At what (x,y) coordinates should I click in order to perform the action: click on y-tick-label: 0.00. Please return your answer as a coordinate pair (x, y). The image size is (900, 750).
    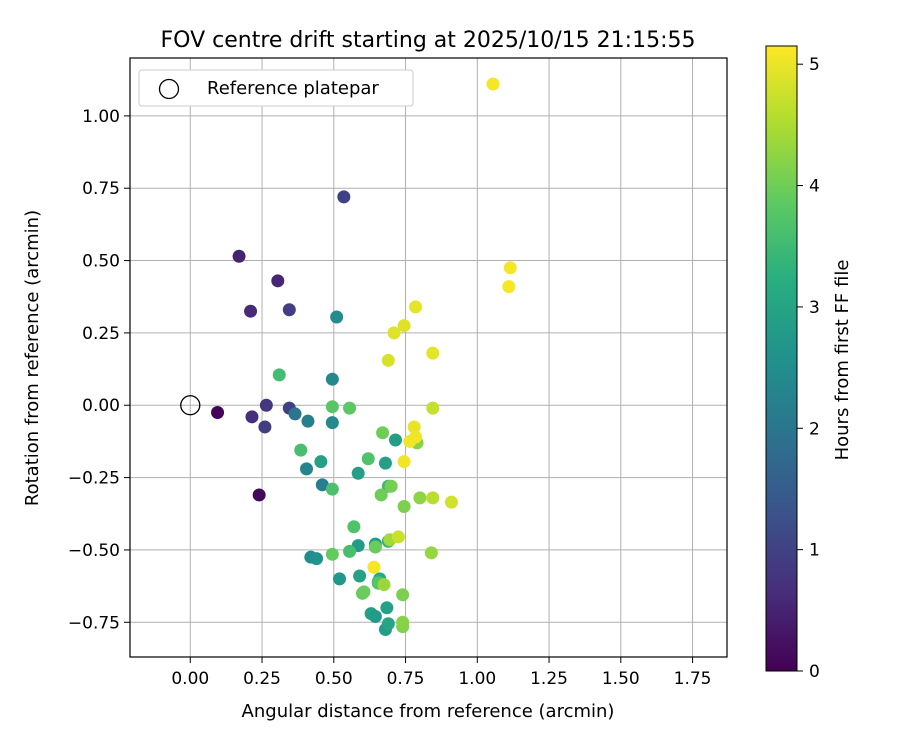
    Looking at the image, I should click on (101, 406).